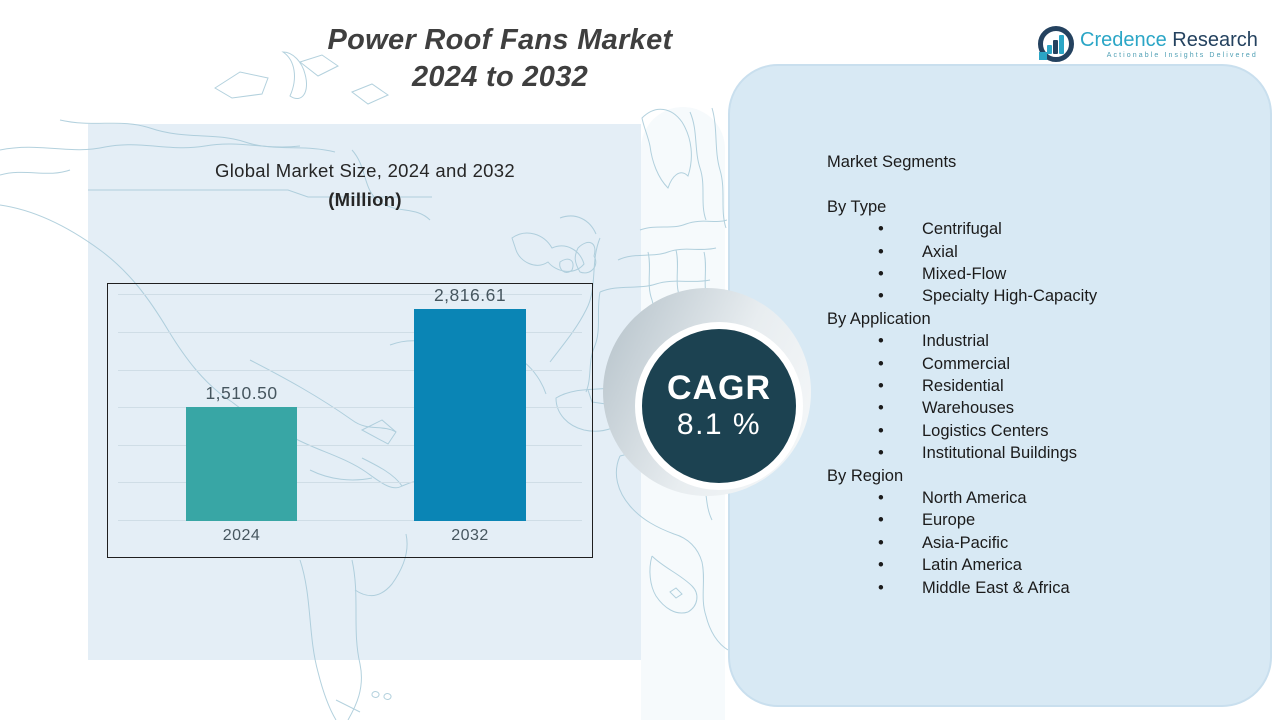 The width and height of the screenshot is (1280, 720). Describe the element at coordinates (1037, 588) in the screenshot. I see `list-item: Middle East & Africa` at that location.